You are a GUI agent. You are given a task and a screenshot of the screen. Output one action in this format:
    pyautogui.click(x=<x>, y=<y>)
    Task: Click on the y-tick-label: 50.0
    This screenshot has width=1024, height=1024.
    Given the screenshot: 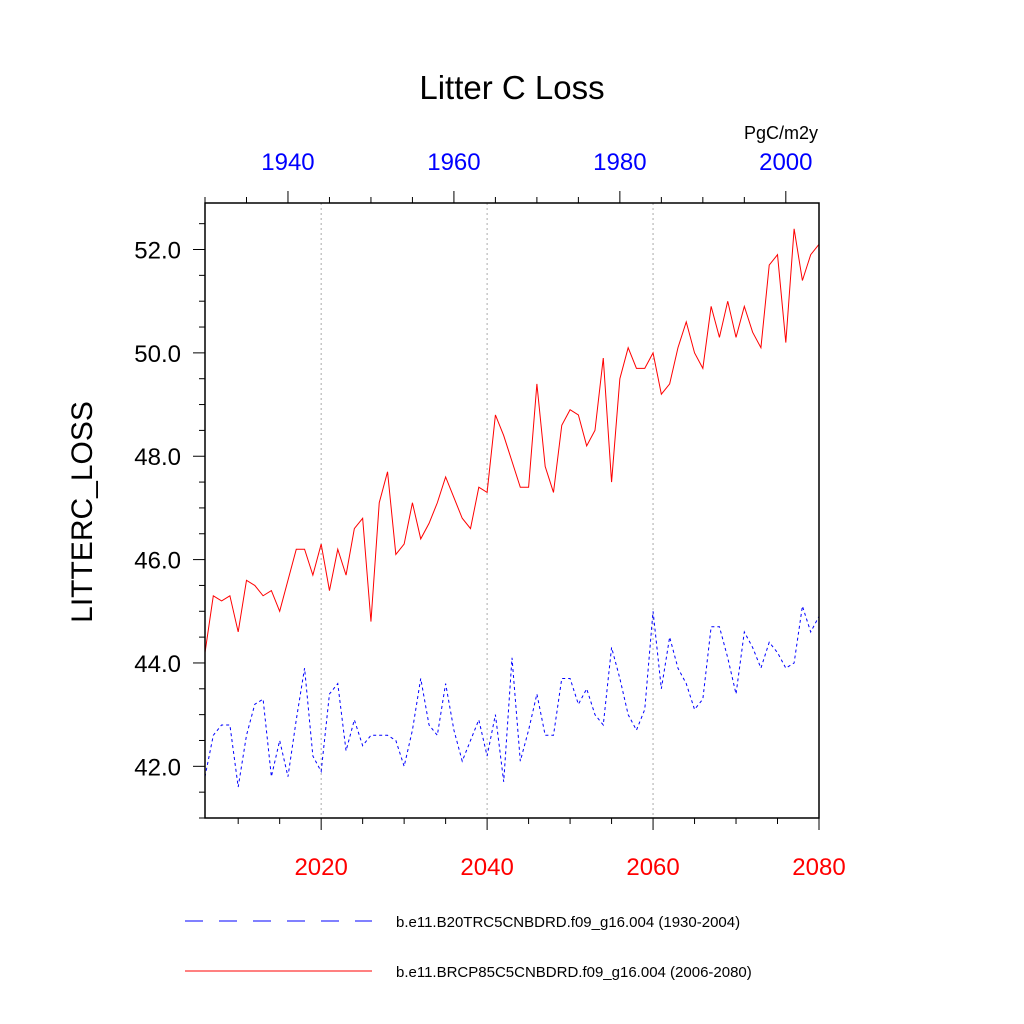 What is the action you would take?
    pyautogui.click(x=157, y=354)
    